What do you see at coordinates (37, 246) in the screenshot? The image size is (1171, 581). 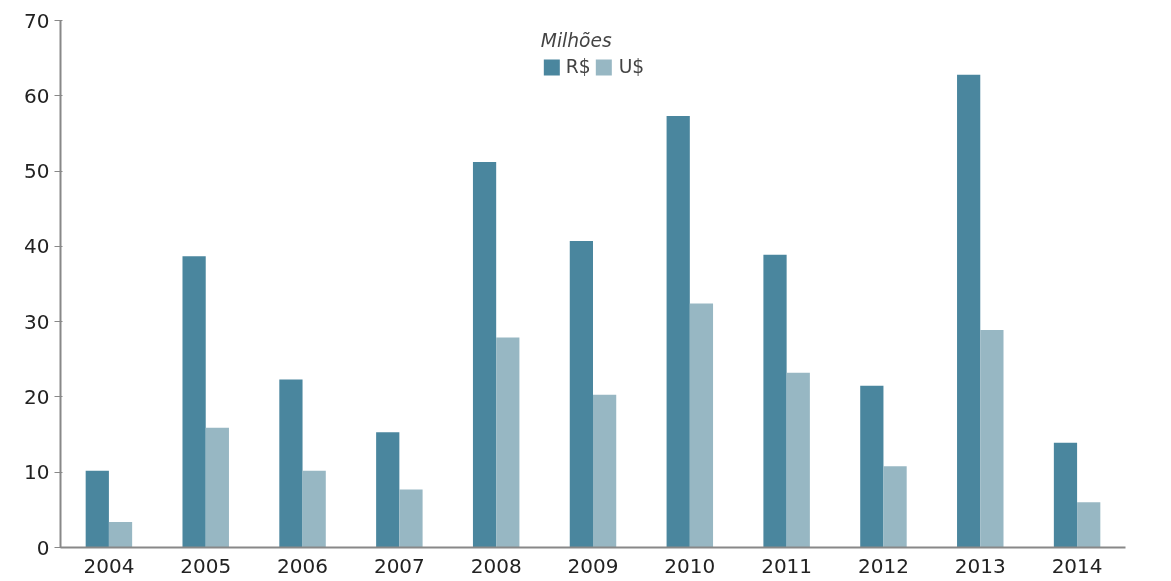 I see `y-tick-label: 40` at bounding box center [37, 246].